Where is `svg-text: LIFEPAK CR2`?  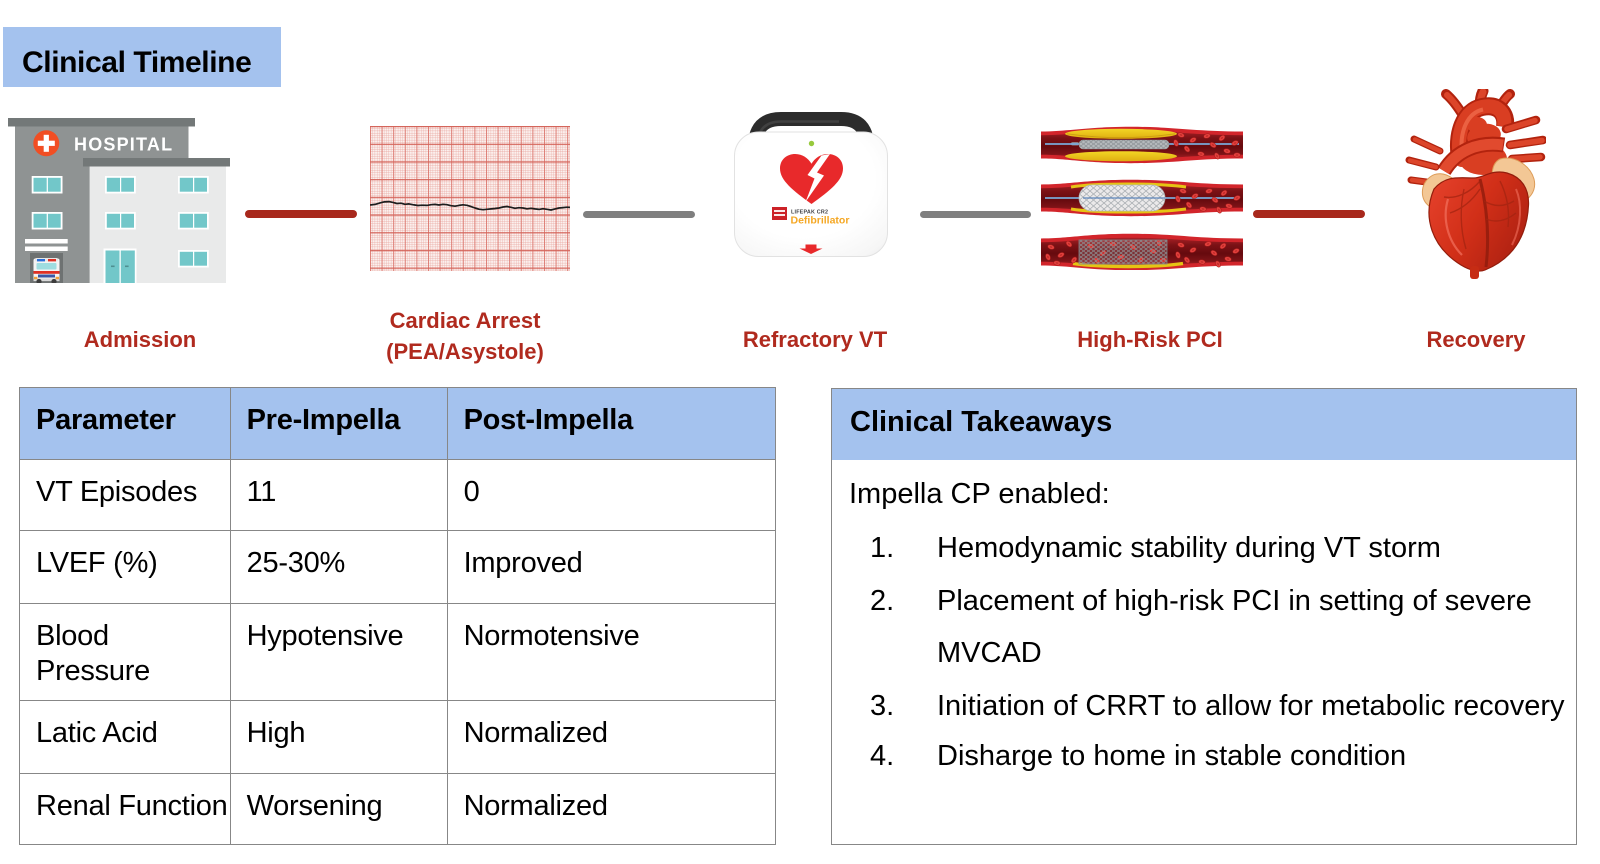
svg-text: LIFEPAK CR2 is located at coordinates (809, 213).